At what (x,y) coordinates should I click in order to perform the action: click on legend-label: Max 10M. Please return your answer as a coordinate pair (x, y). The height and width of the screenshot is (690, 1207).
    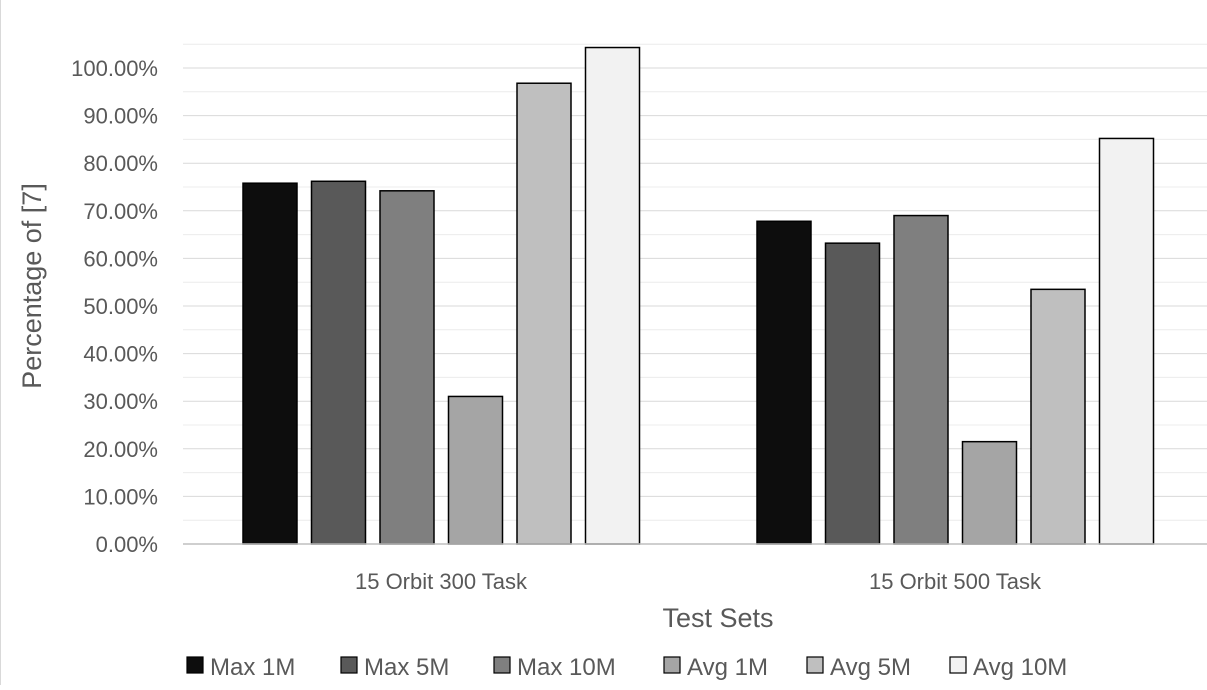
    Looking at the image, I should click on (566, 667).